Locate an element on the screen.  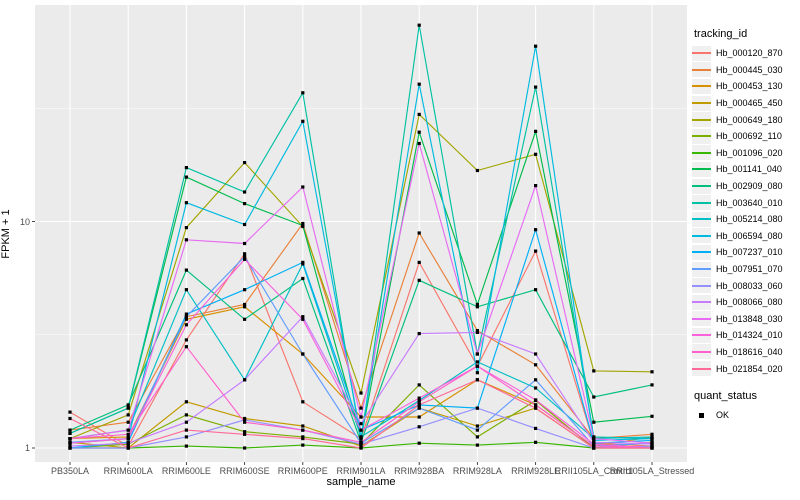
legend-item-label: Hb_002909_080 is located at coordinates (749, 186).